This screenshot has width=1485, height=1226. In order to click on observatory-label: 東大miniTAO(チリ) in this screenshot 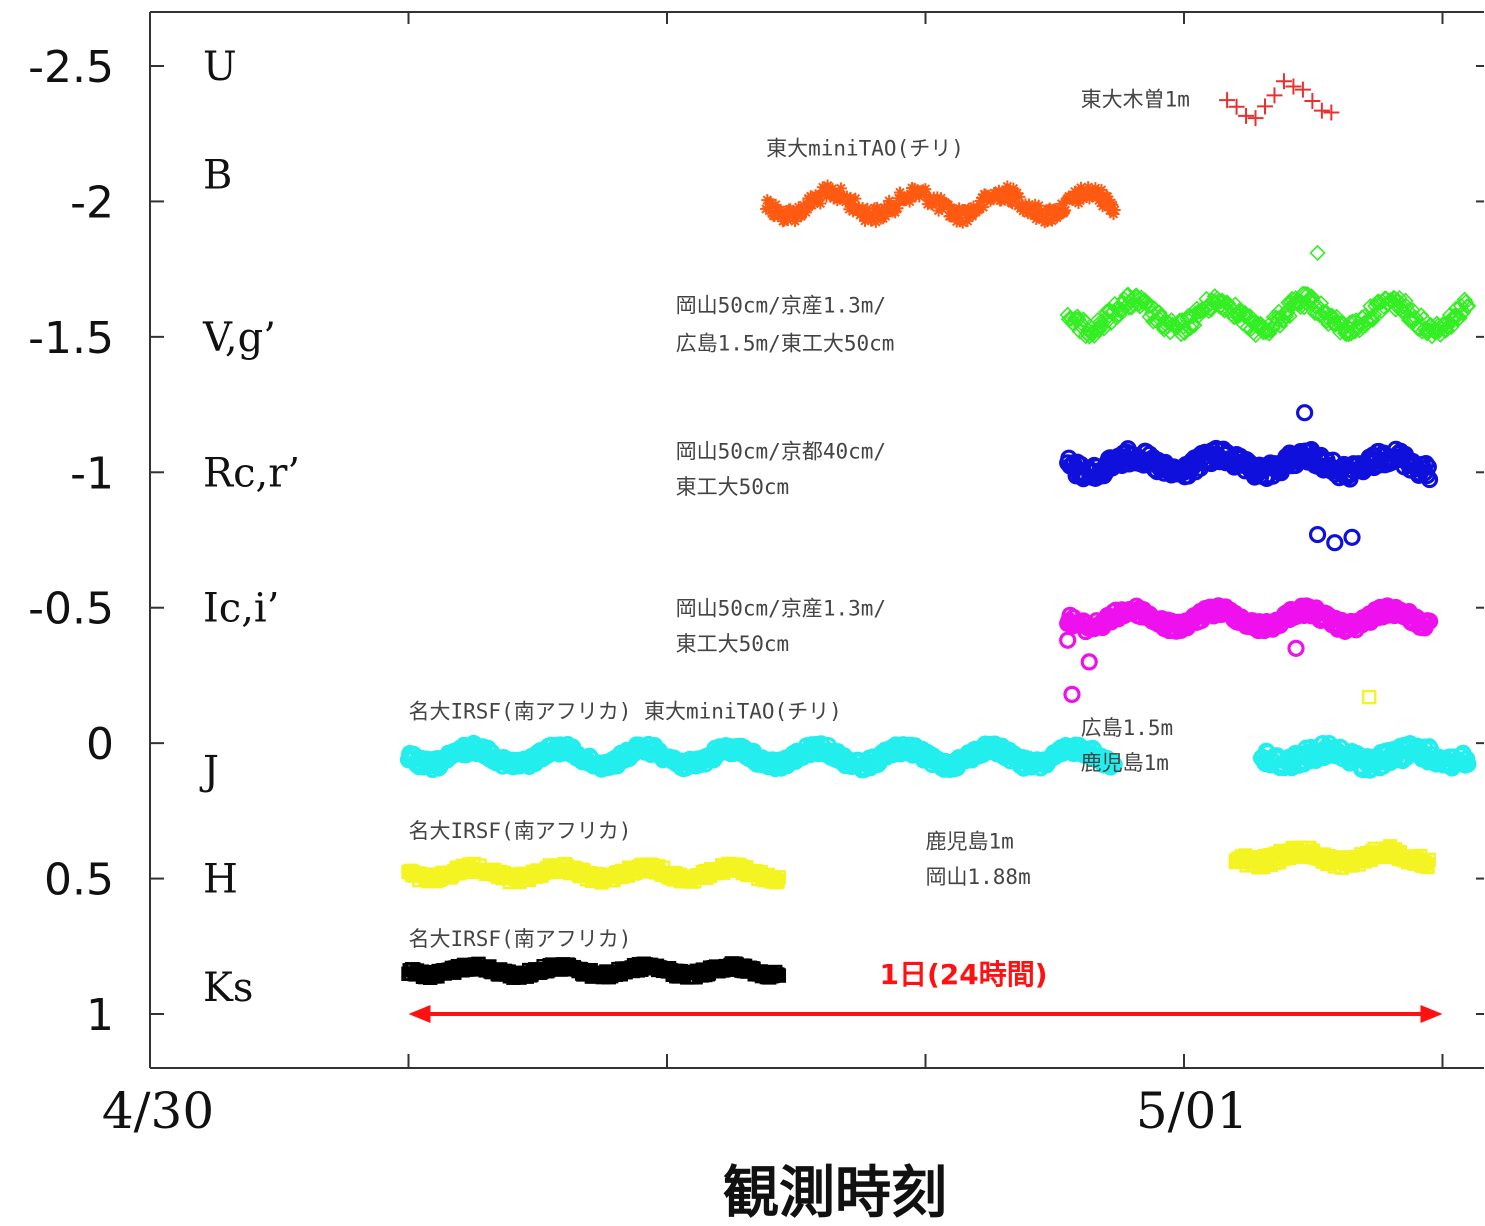, I will do `click(865, 148)`.